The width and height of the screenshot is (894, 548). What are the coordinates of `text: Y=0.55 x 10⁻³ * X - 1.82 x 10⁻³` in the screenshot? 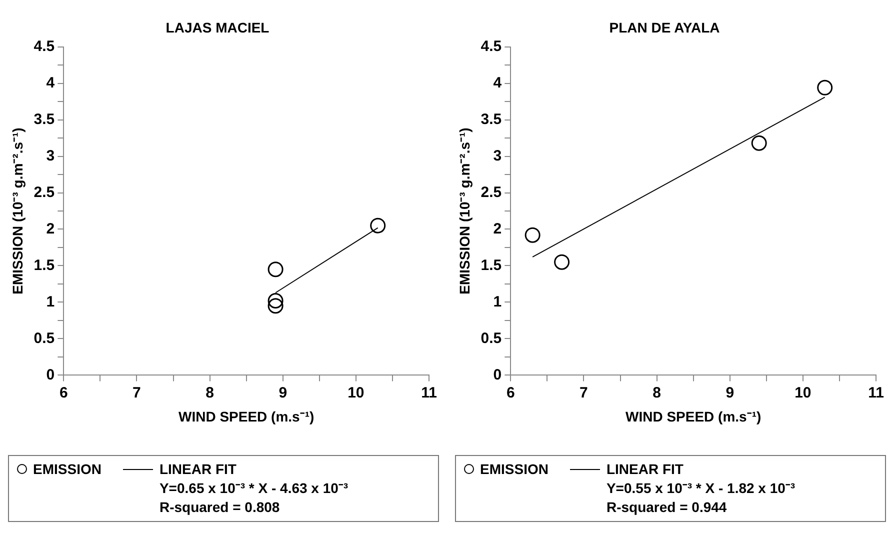 It's located at (701, 488).